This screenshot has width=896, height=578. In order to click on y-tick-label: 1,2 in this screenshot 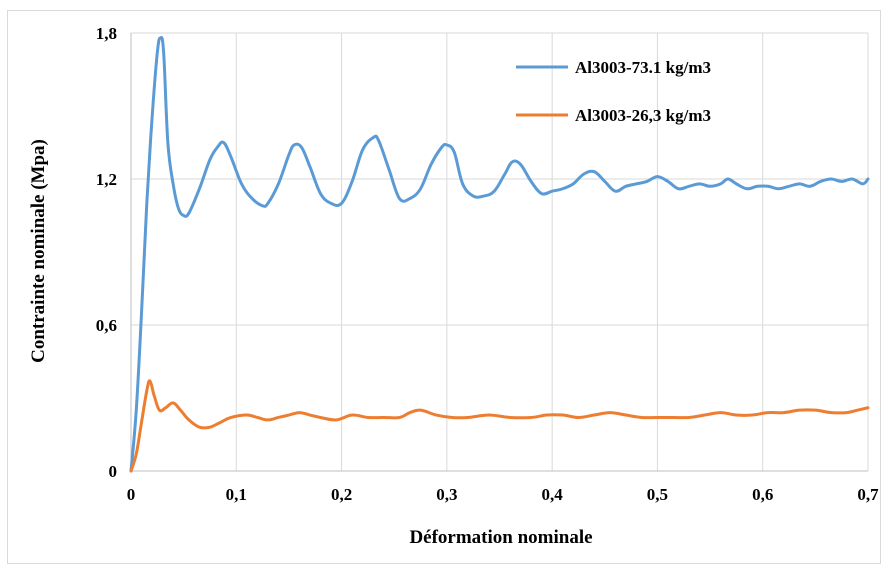, I will do `click(106, 179)`.